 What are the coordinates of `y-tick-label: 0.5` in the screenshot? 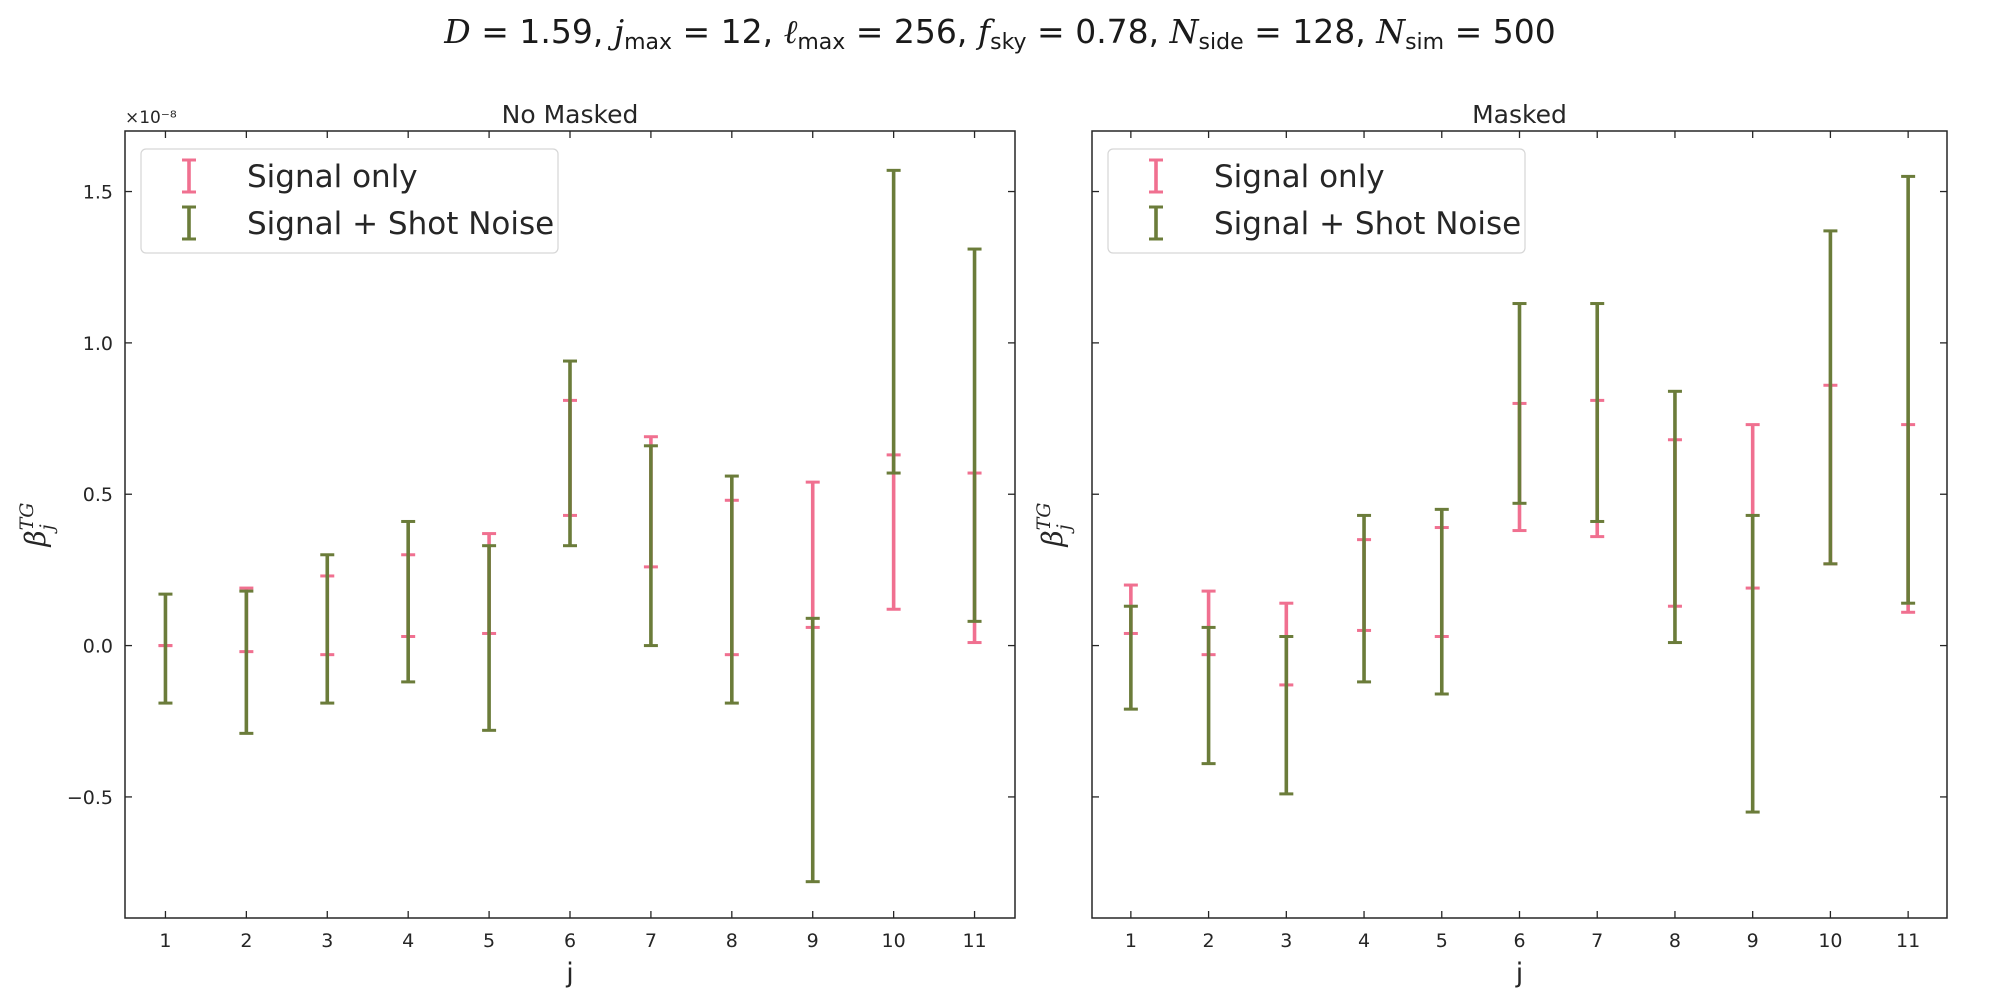 It's located at (98, 495).